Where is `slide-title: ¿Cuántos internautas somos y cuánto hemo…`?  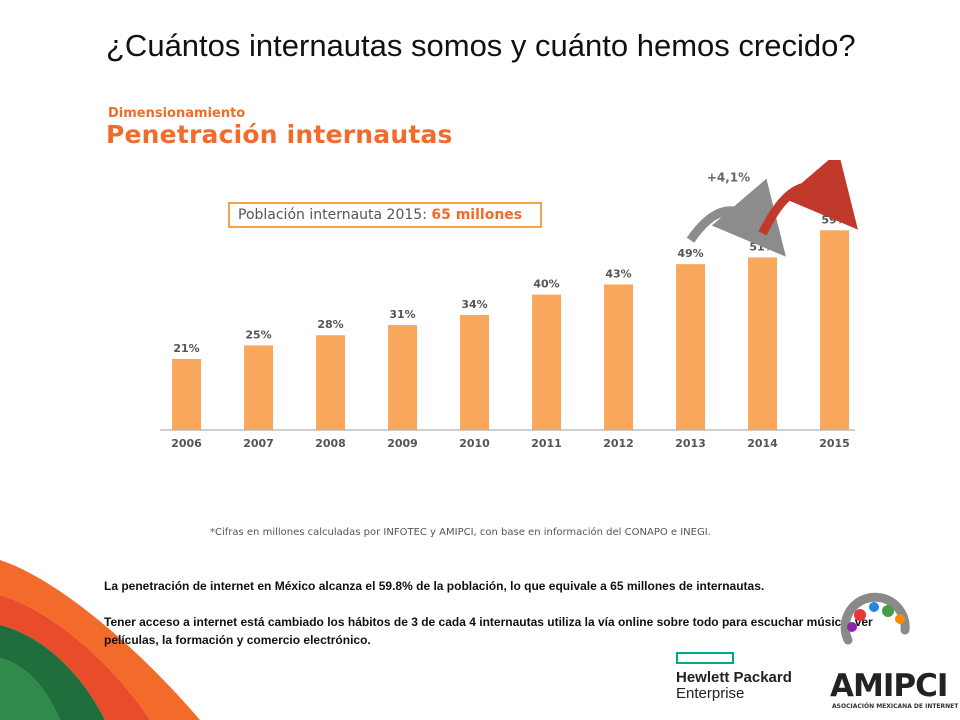
slide-title: ¿Cuántos internautas somos y cuánto hemo… is located at coordinates (481, 45).